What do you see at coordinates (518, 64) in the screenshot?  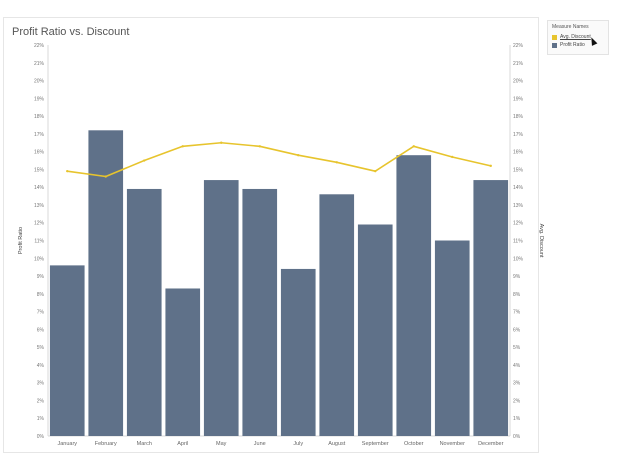 I see `right-y-tick-label: 21%` at bounding box center [518, 64].